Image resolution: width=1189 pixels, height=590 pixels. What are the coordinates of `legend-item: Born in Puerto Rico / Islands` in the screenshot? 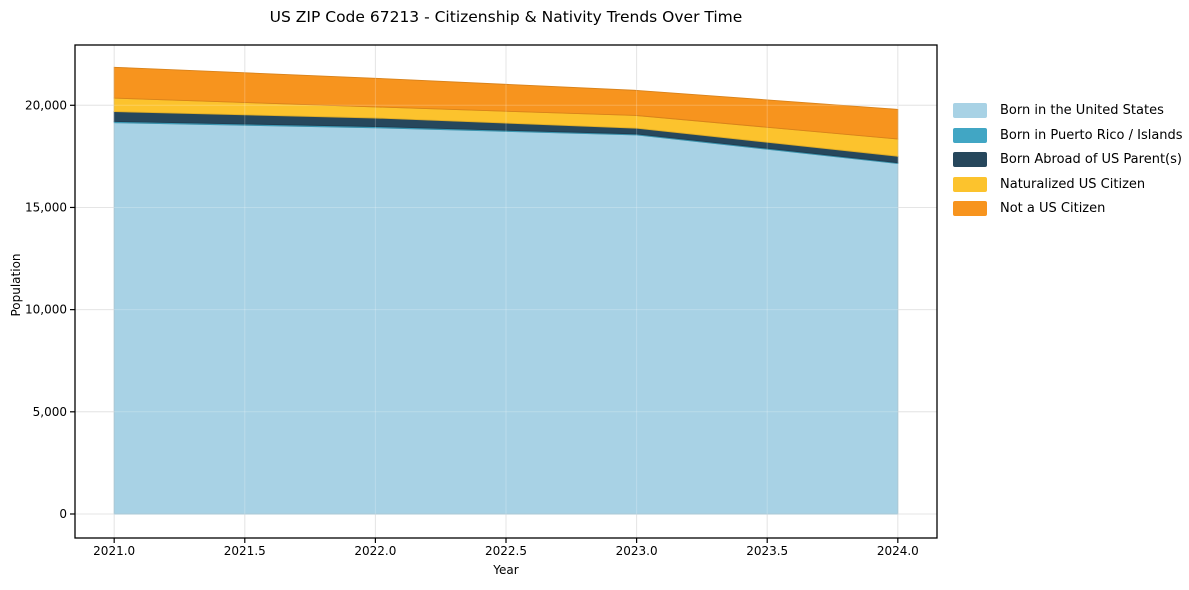 It's located at (1068, 135).